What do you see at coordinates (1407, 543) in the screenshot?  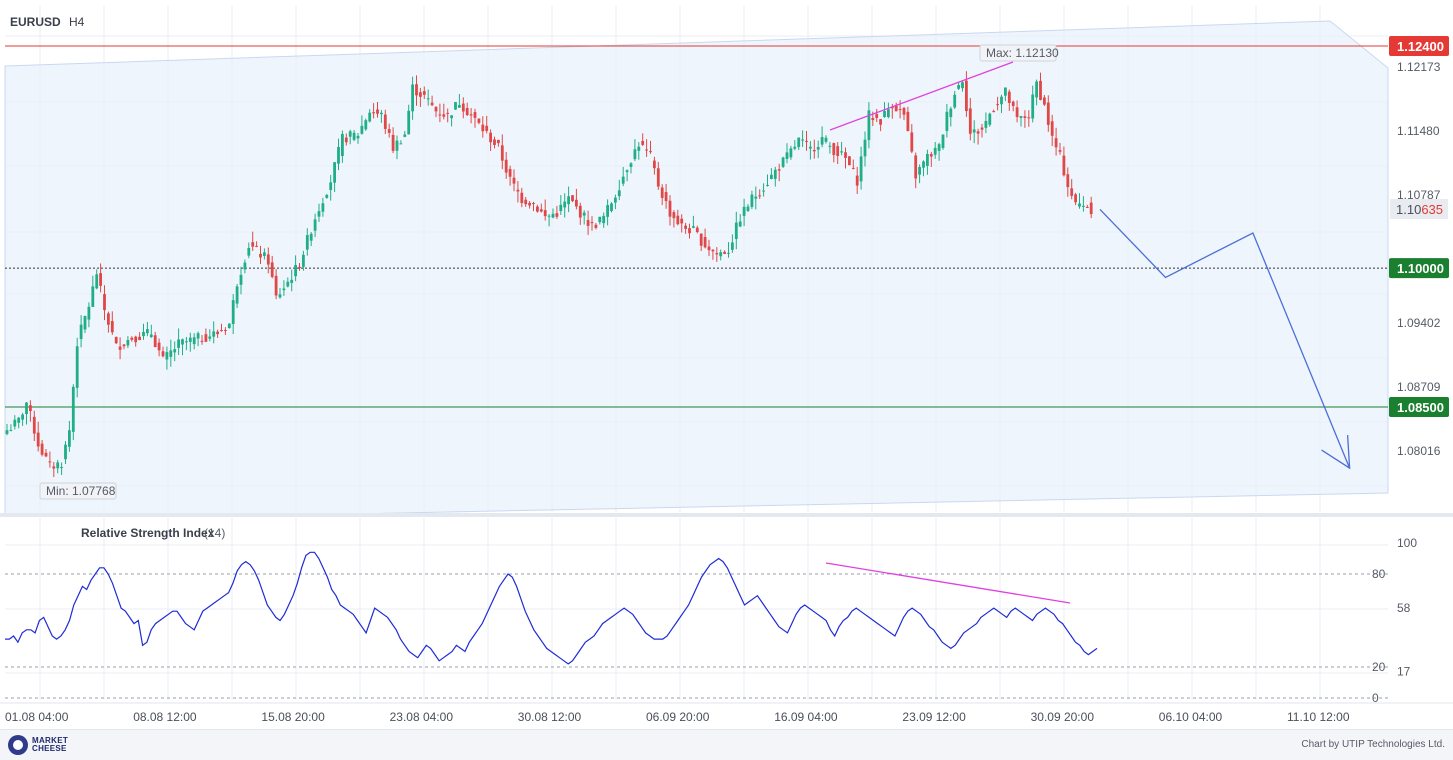 I see `rsi-tick-label: 100` at bounding box center [1407, 543].